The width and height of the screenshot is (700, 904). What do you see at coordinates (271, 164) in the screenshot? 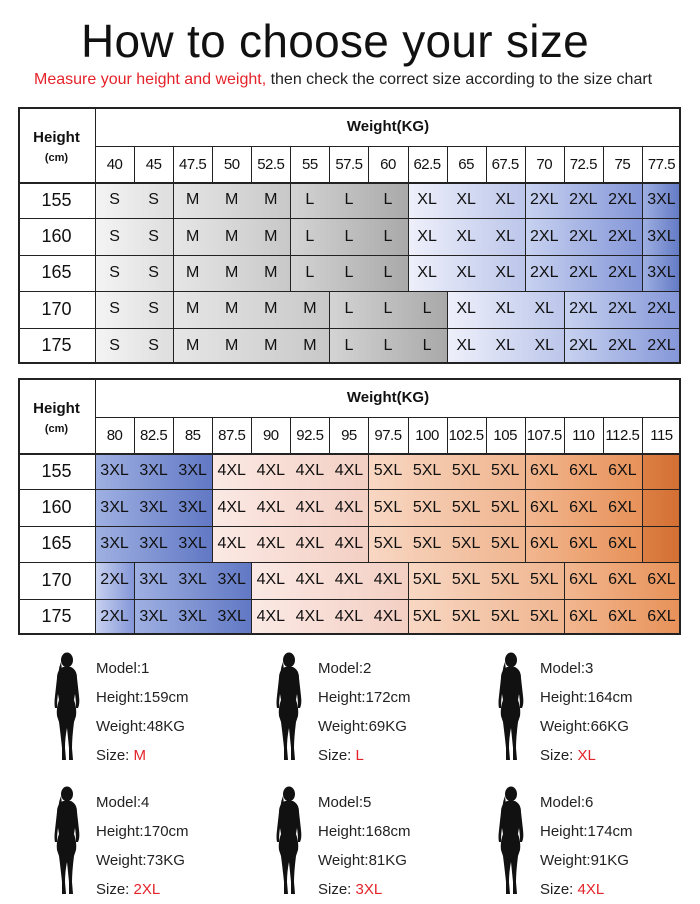
I see `weight-value: 52.5` at bounding box center [271, 164].